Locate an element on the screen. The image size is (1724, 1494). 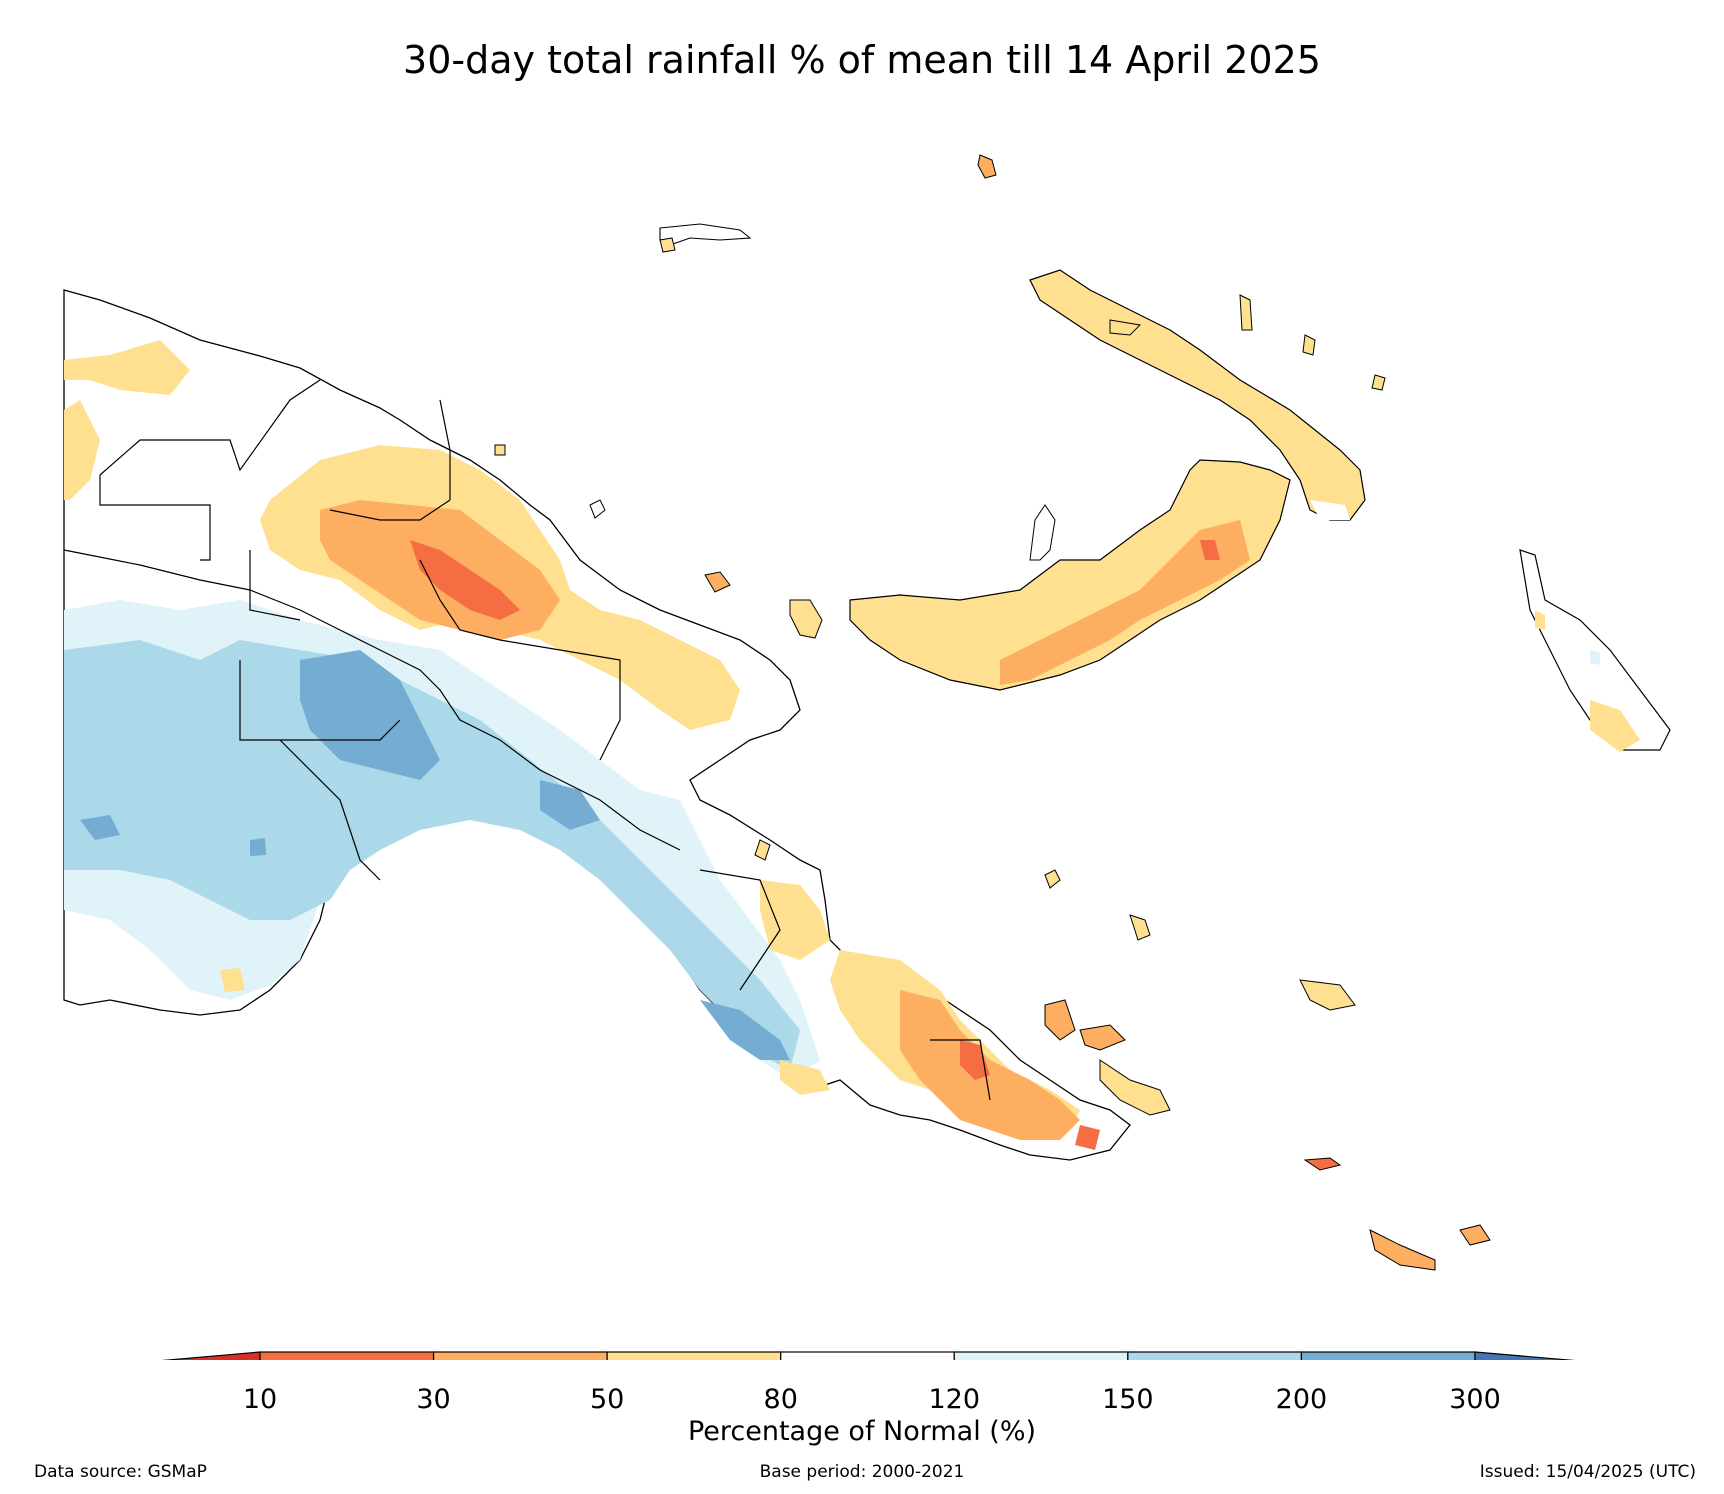
colorbar-tick-label: 30 is located at coordinates (433, 1399).